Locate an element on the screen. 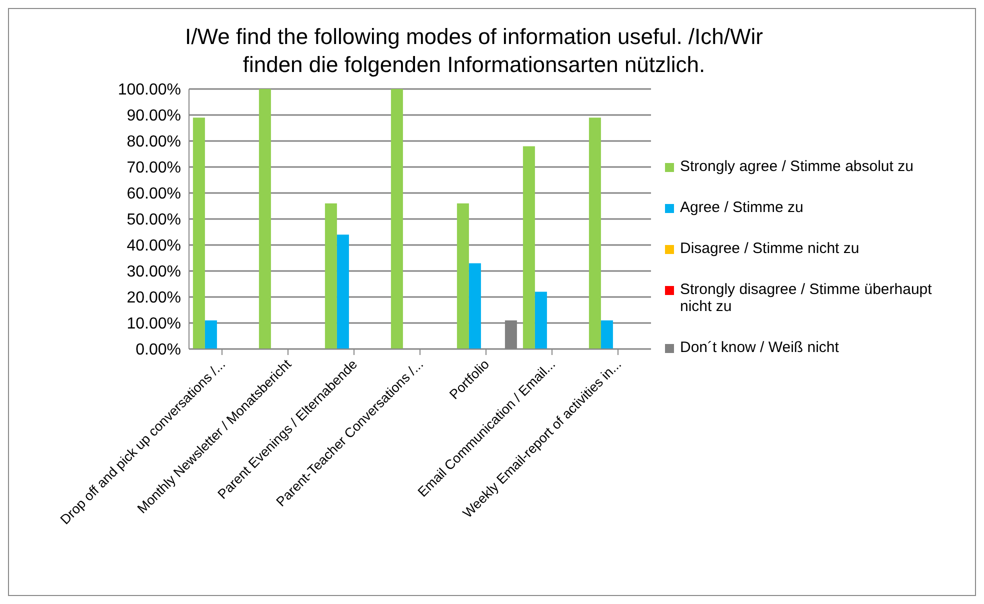 This screenshot has height=604, width=984. y-tick-label: 100.00% is located at coordinates (149, 90).